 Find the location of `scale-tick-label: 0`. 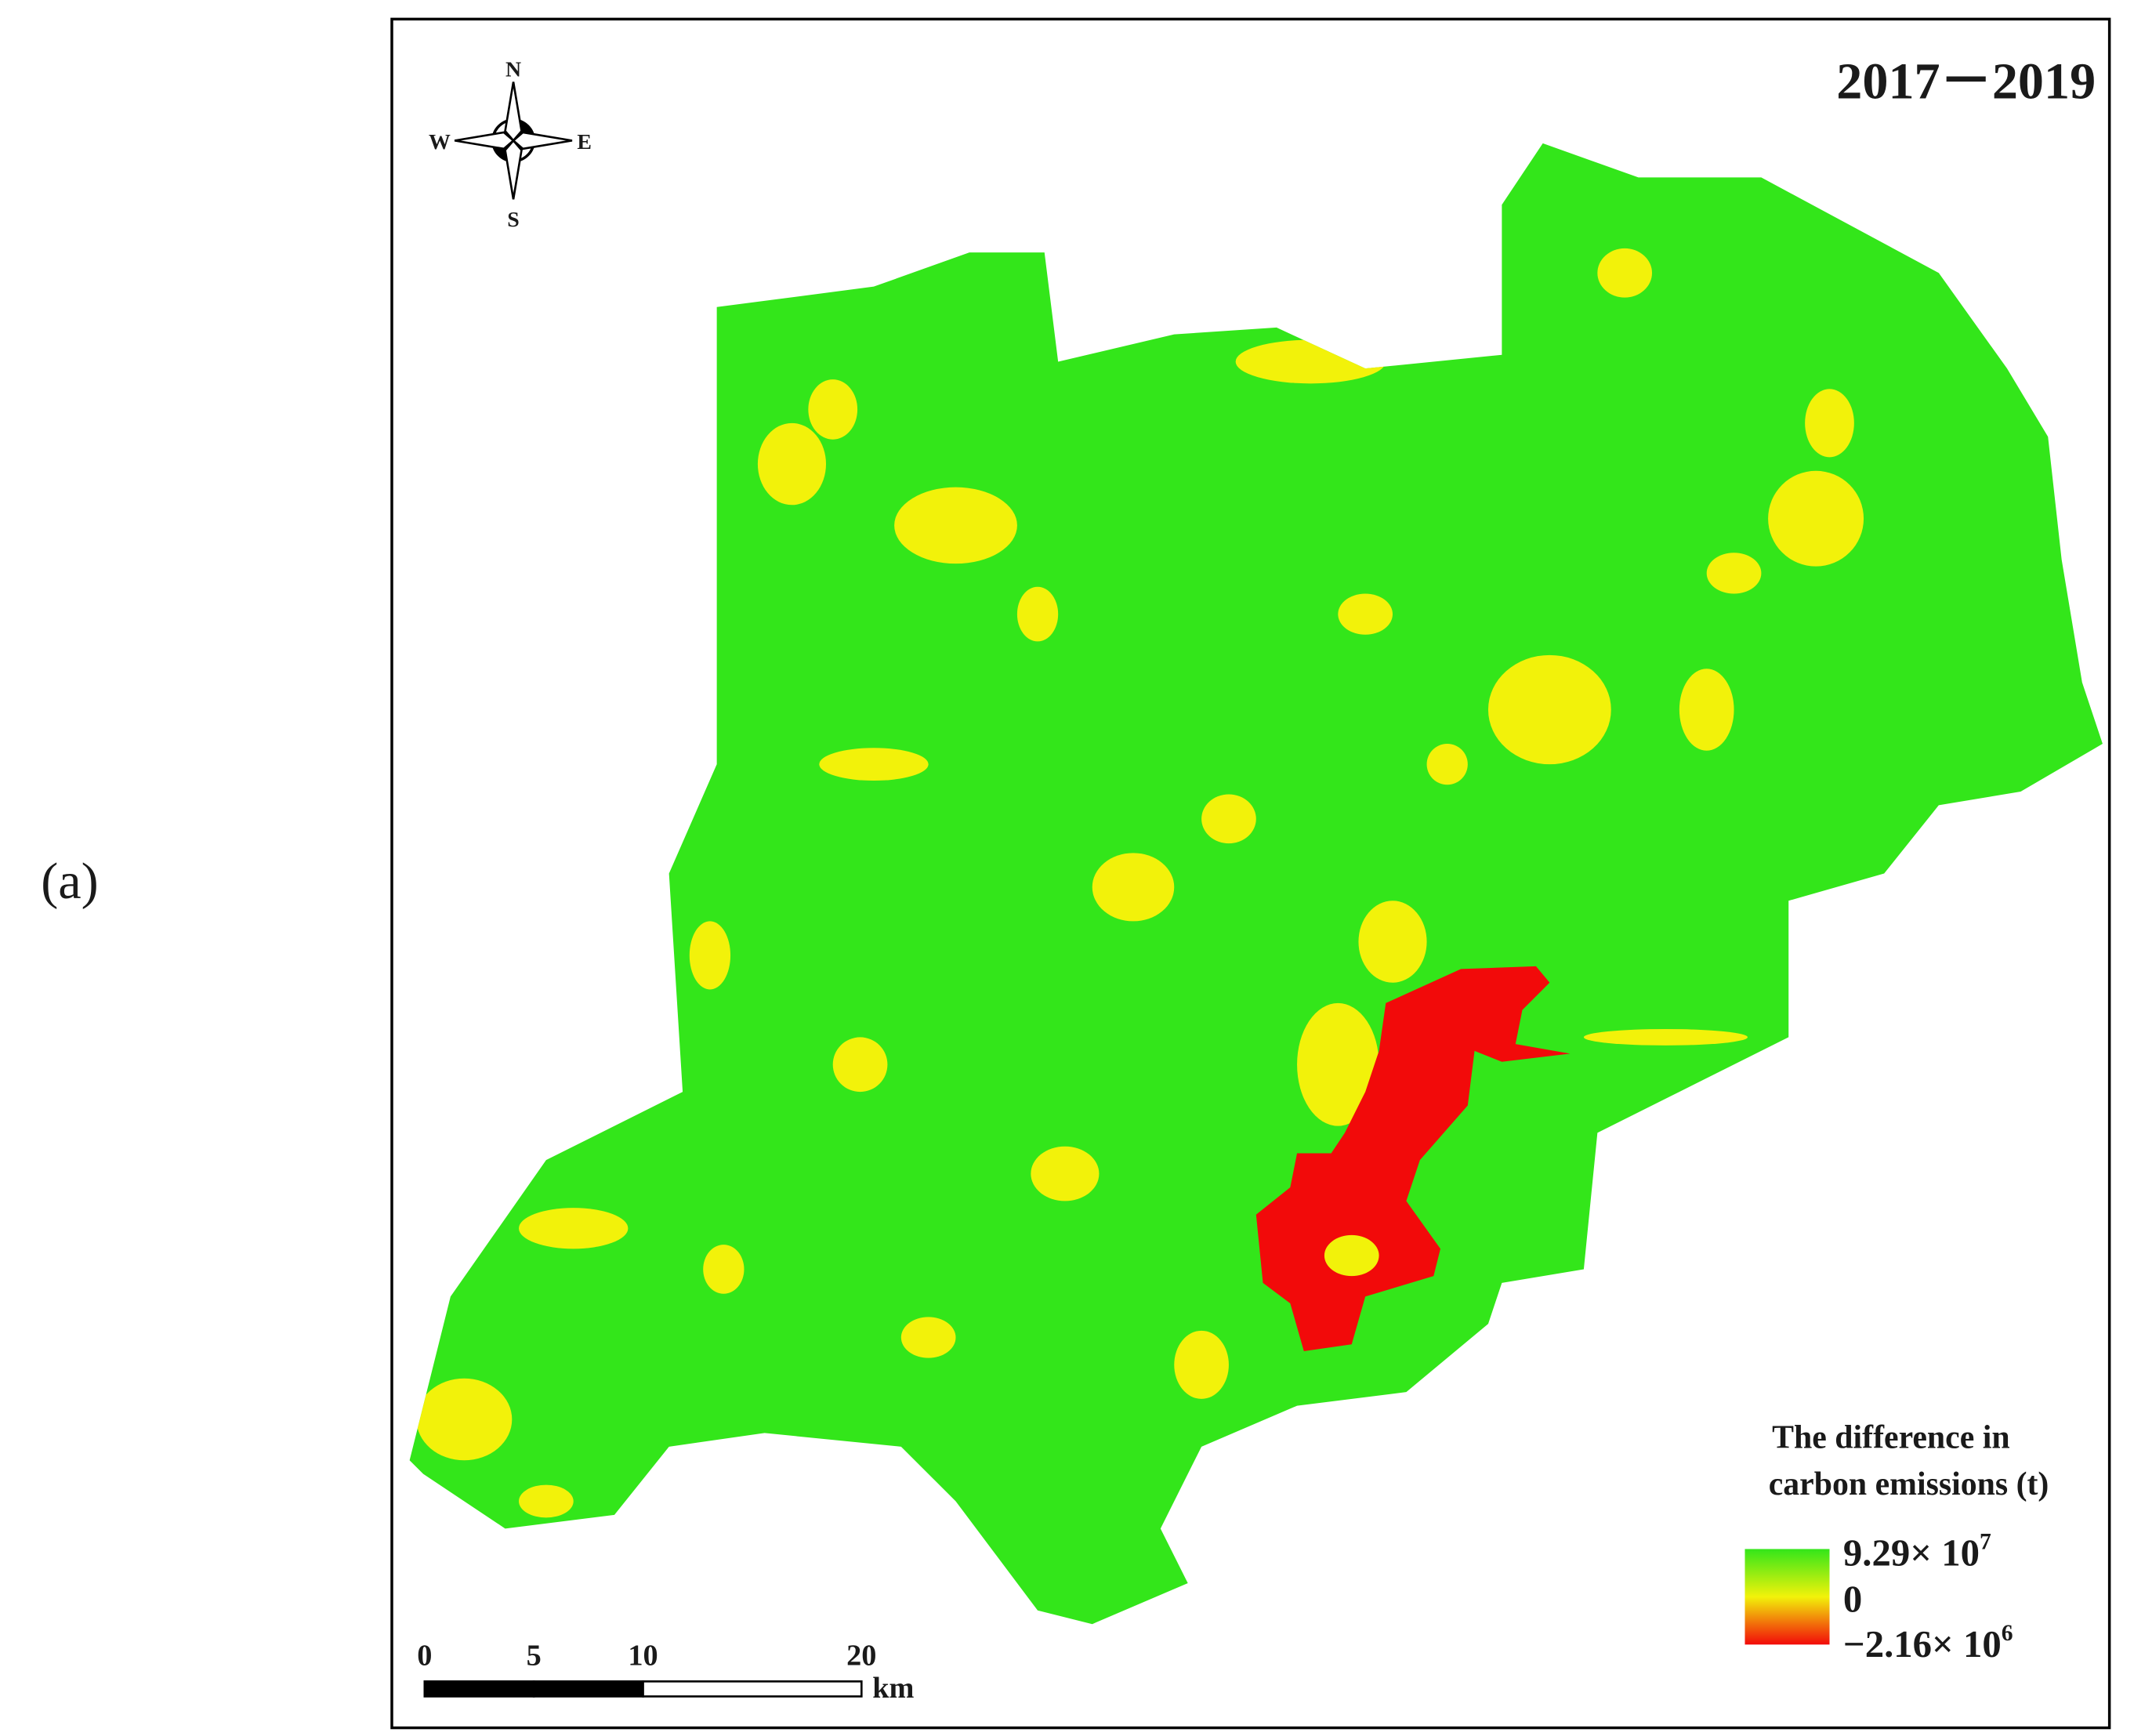

scale-tick-label: 0 is located at coordinates (425, 1655).